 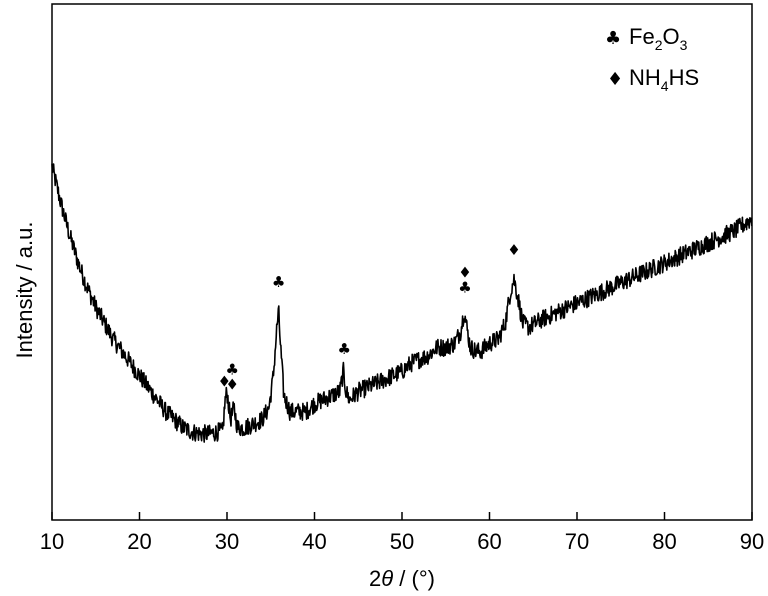 What do you see at coordinates (369, 317) in the screenshot?
I see `peak-annotations: ♦♣♦♣♣♦♣♦` at bounding box center [369, 317].